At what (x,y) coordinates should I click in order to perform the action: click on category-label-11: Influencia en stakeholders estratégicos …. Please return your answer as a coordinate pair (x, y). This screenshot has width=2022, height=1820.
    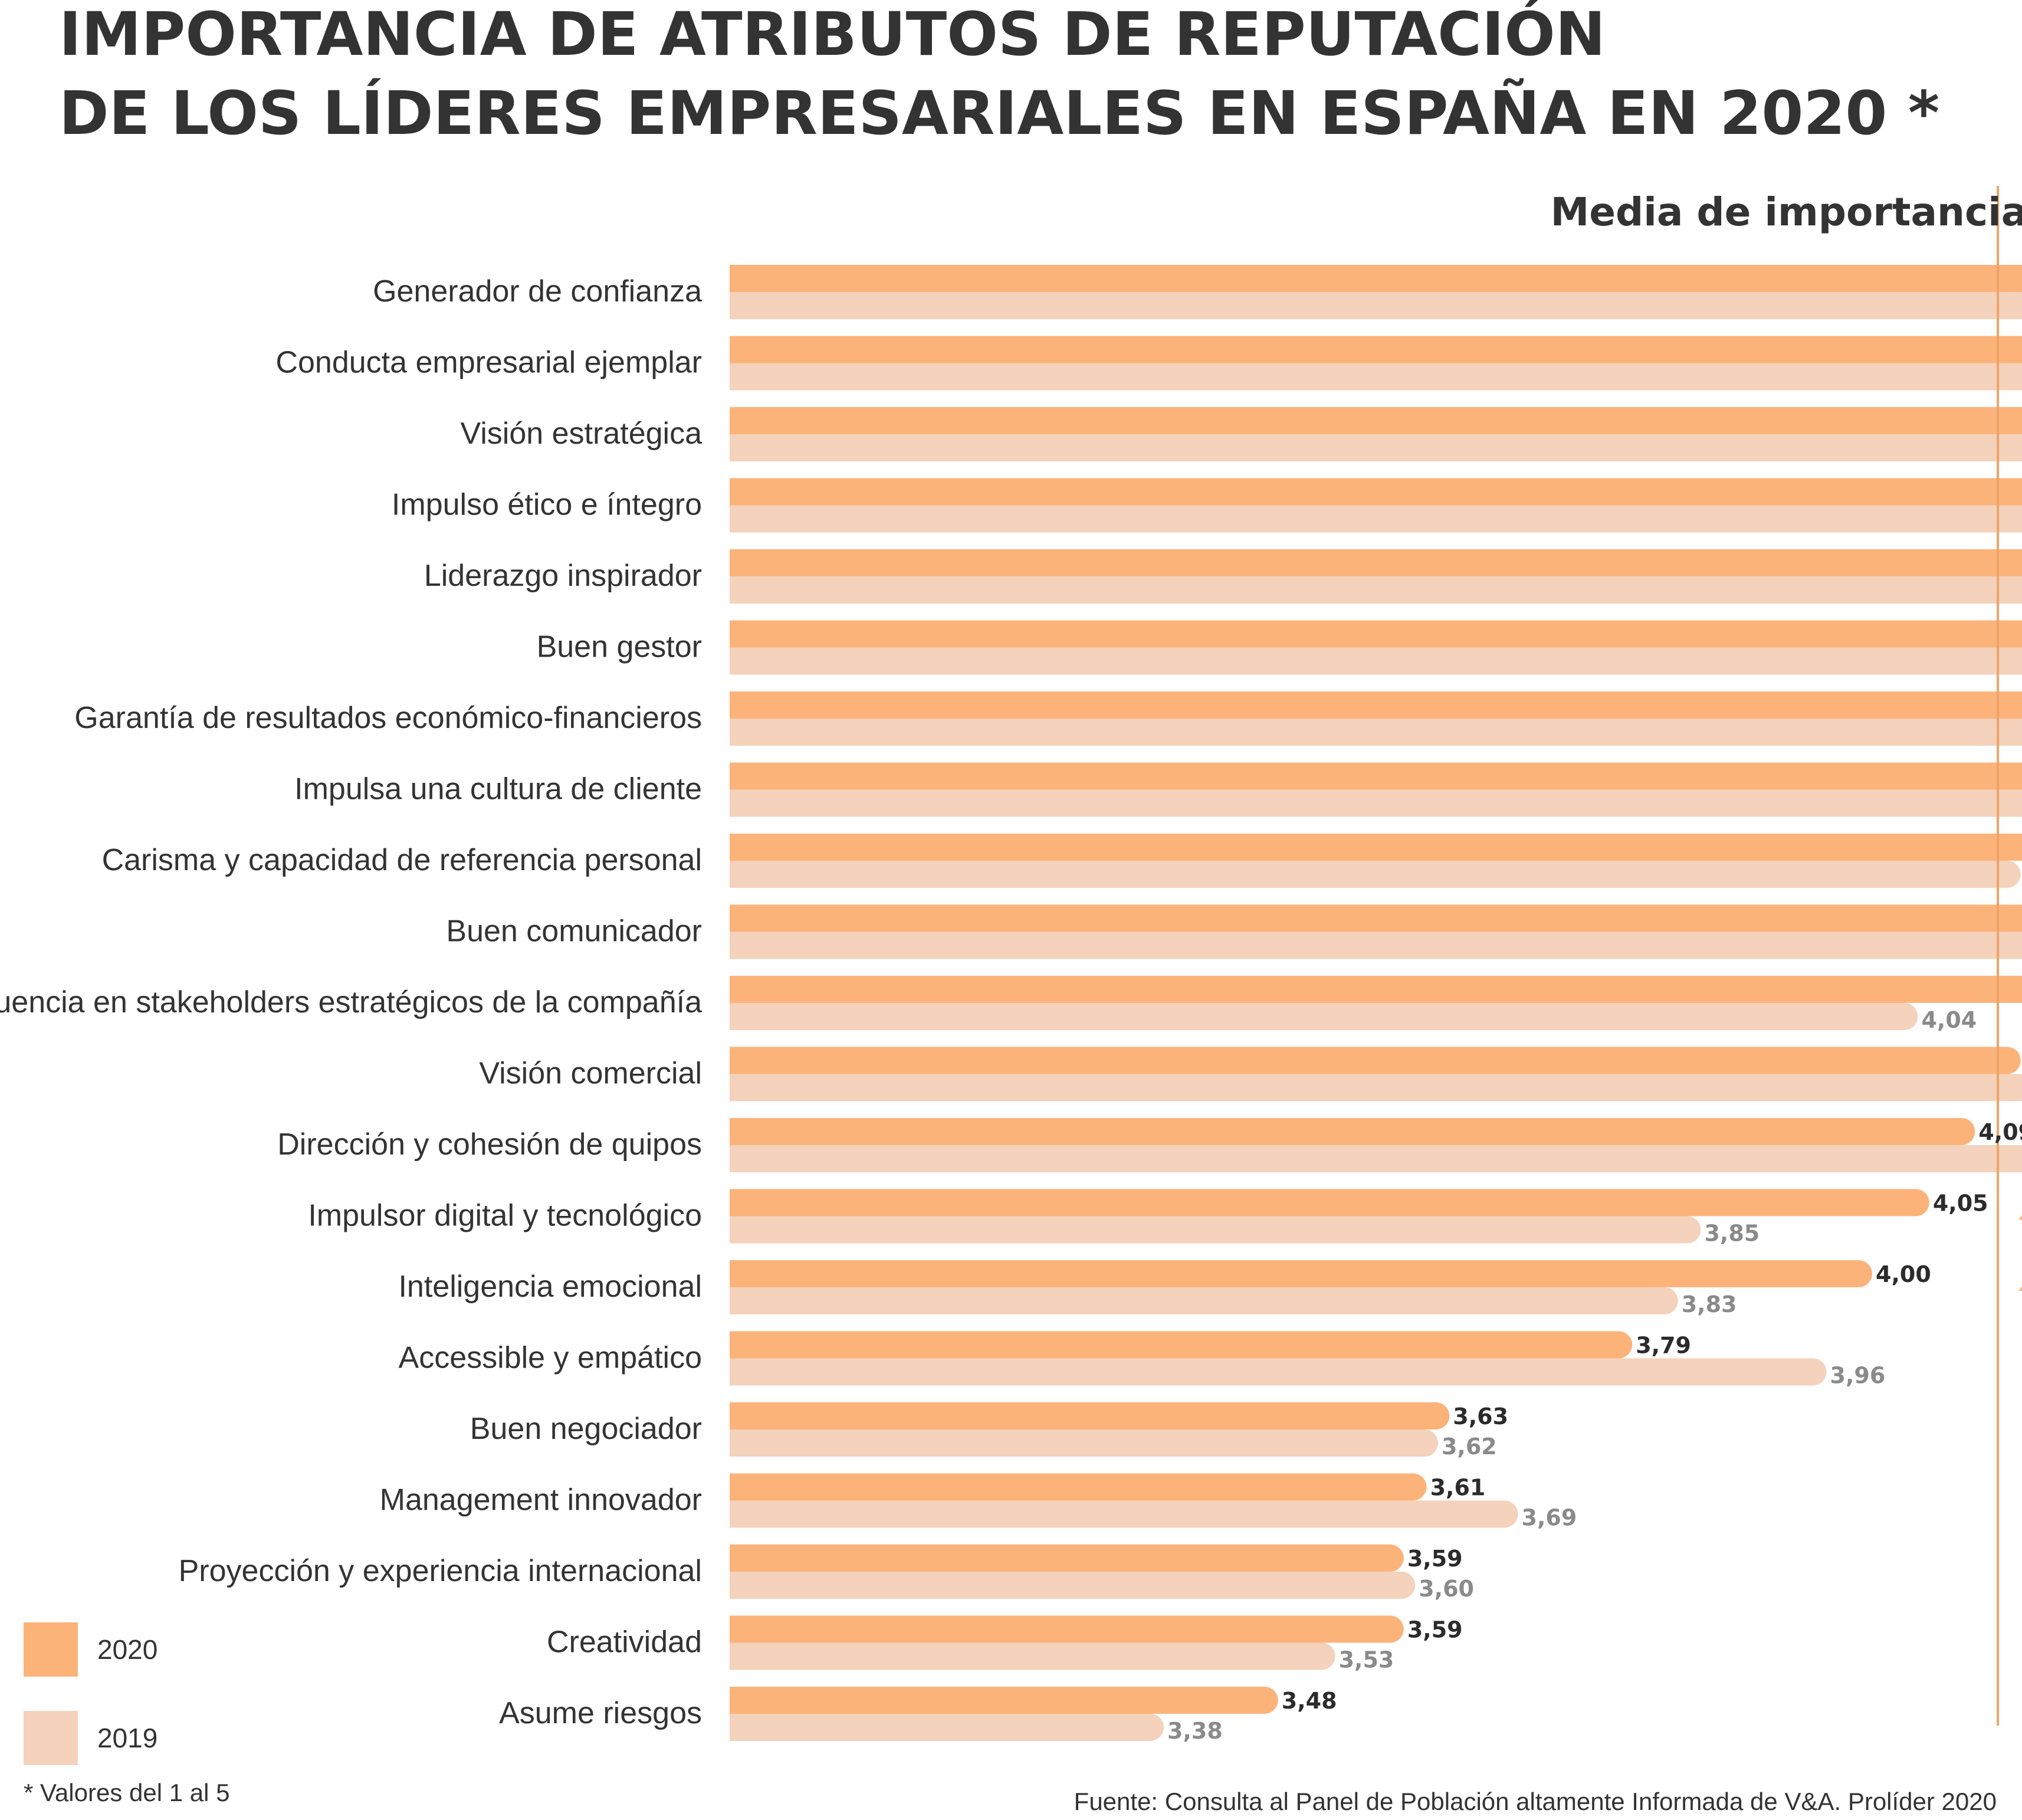
    Looking at the image, I should click on (351, 1002).